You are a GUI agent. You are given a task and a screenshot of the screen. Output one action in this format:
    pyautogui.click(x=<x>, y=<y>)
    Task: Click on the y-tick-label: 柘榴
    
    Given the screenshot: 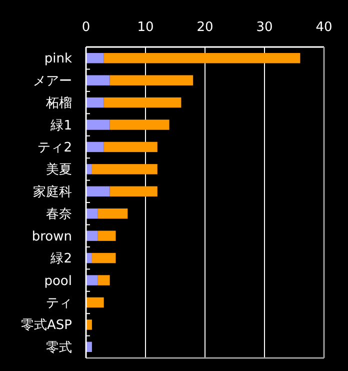 What is the action you would take?
    pyautogui.click(x=58, y=104)
    